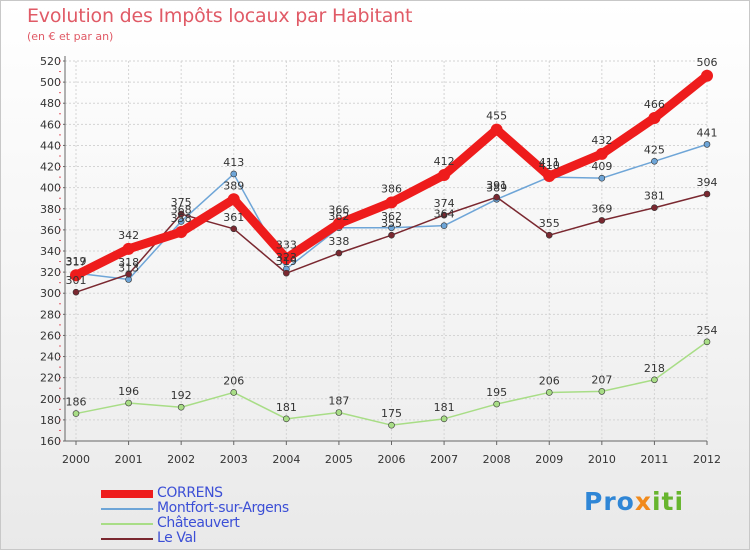 The width and height of the screenshot is (750, 550). Describe the element at coordinates (76, 261) in the screenshot. I see `data-label-correns: 317` at that location.